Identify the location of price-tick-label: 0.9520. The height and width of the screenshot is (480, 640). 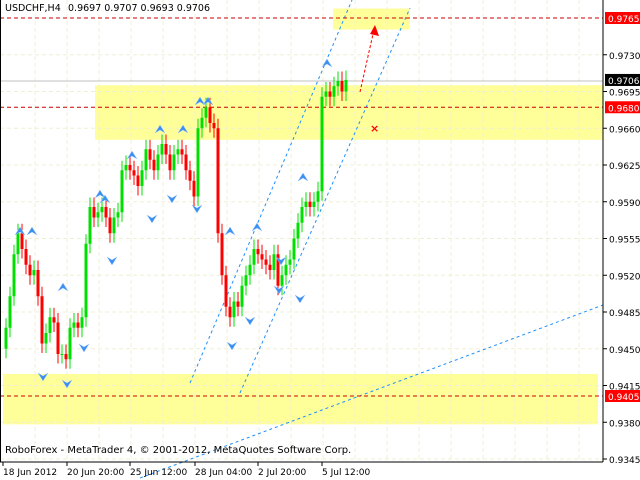
(624, 277).